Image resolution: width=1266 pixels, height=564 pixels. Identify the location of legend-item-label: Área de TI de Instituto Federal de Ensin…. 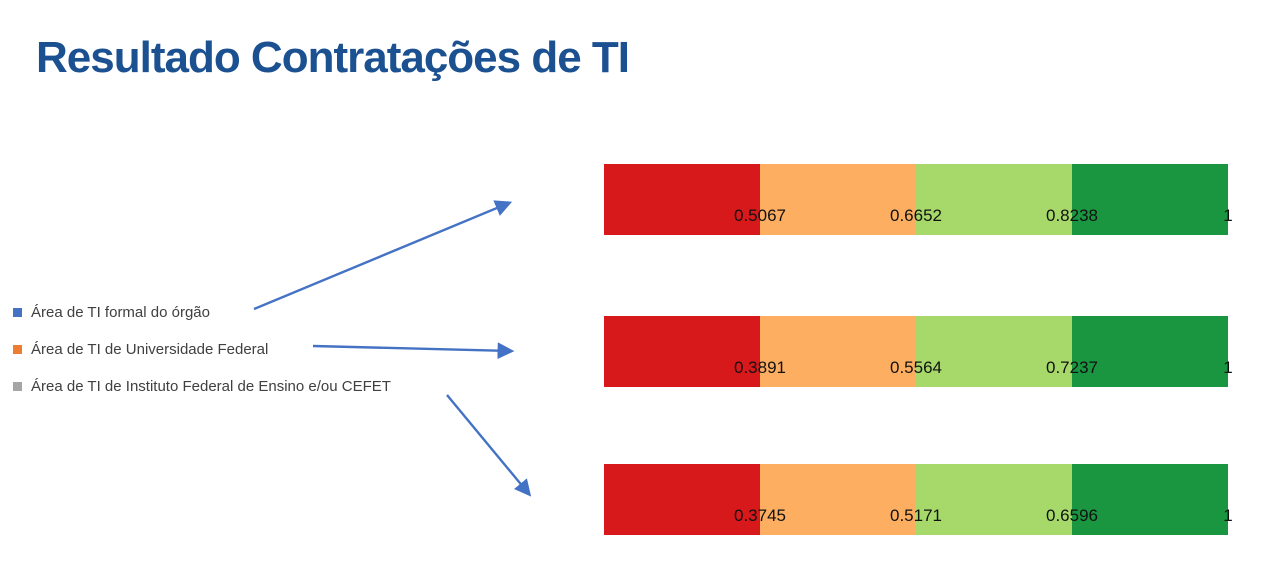
(211, 386).